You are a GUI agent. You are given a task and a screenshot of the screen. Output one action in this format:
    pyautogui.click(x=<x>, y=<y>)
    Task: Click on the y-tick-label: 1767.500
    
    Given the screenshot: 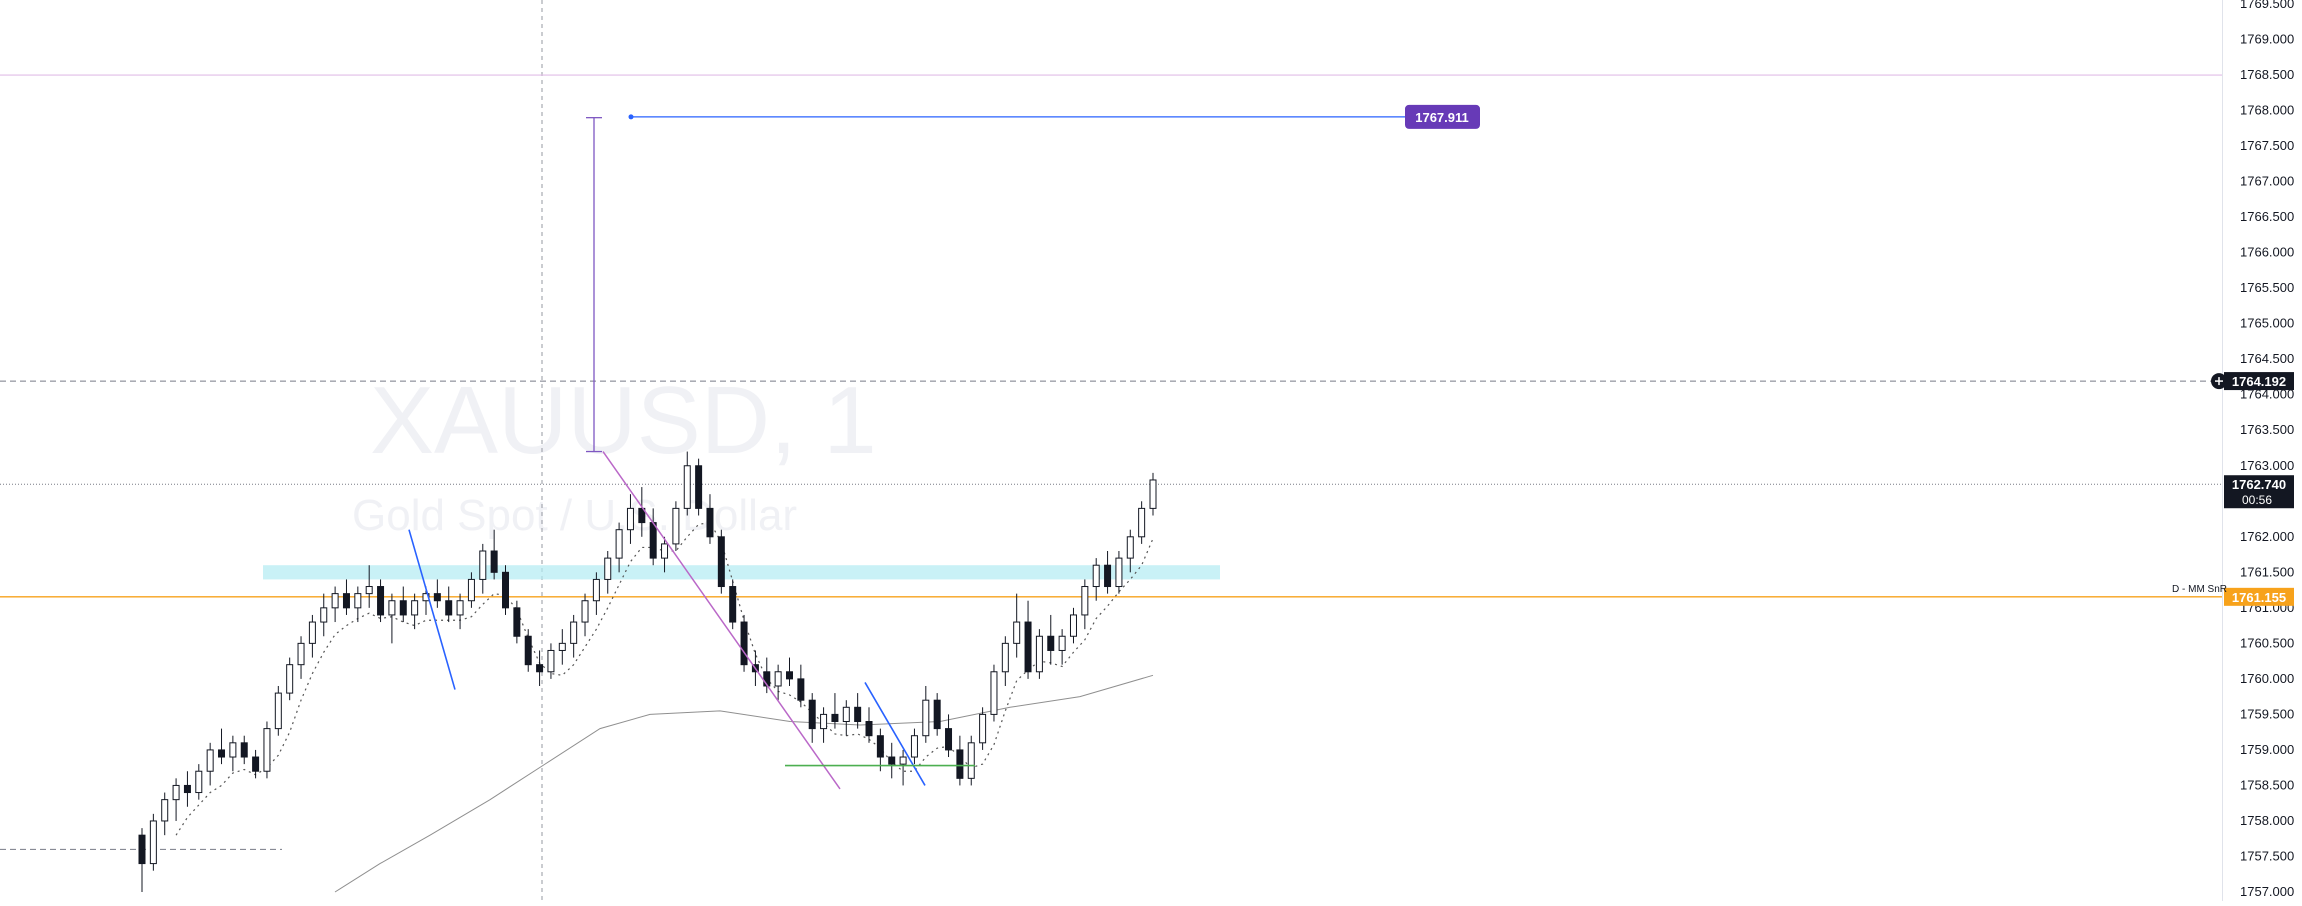 What is the action you would take?
    pyautogui.click(x=2267, y=145)
    